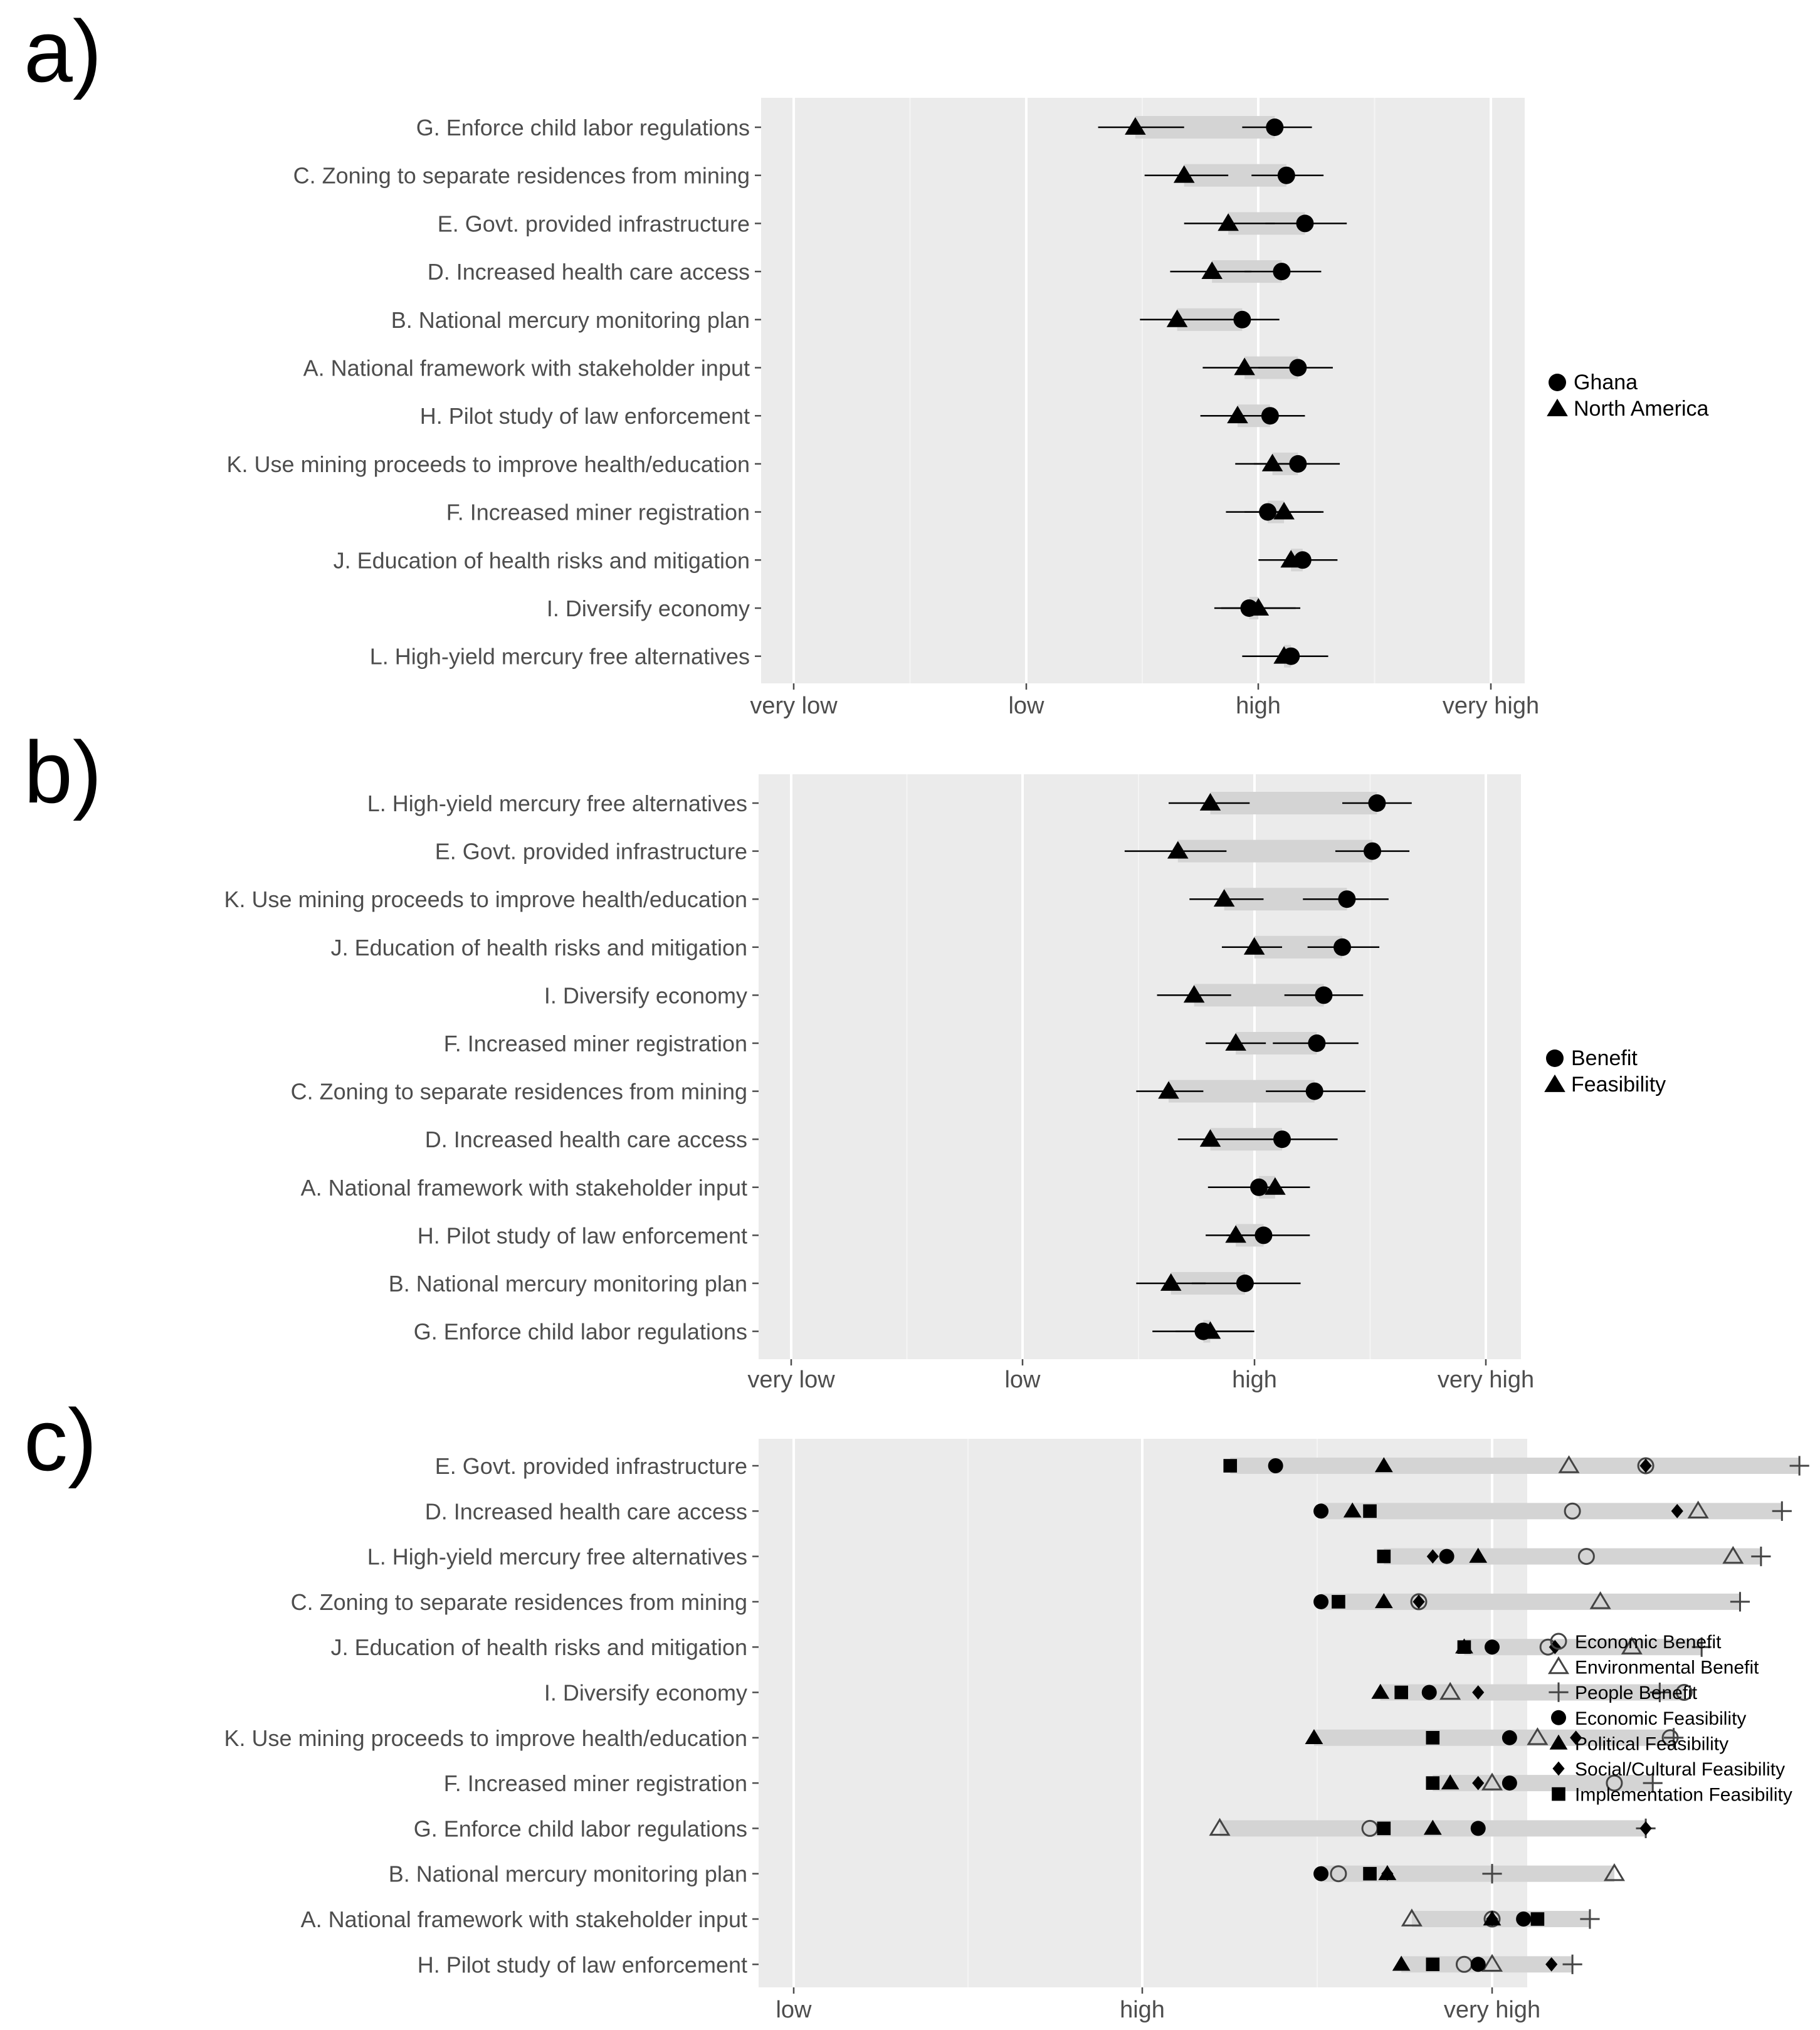 The width and height of the screenshot is (1820, 2030). What do you see at coordinates (881, 1139) in the screenshot?
I see `panel-b-row-d-increased-health-care-access: D. Increased health care access` at bounding box center [881, 1139].